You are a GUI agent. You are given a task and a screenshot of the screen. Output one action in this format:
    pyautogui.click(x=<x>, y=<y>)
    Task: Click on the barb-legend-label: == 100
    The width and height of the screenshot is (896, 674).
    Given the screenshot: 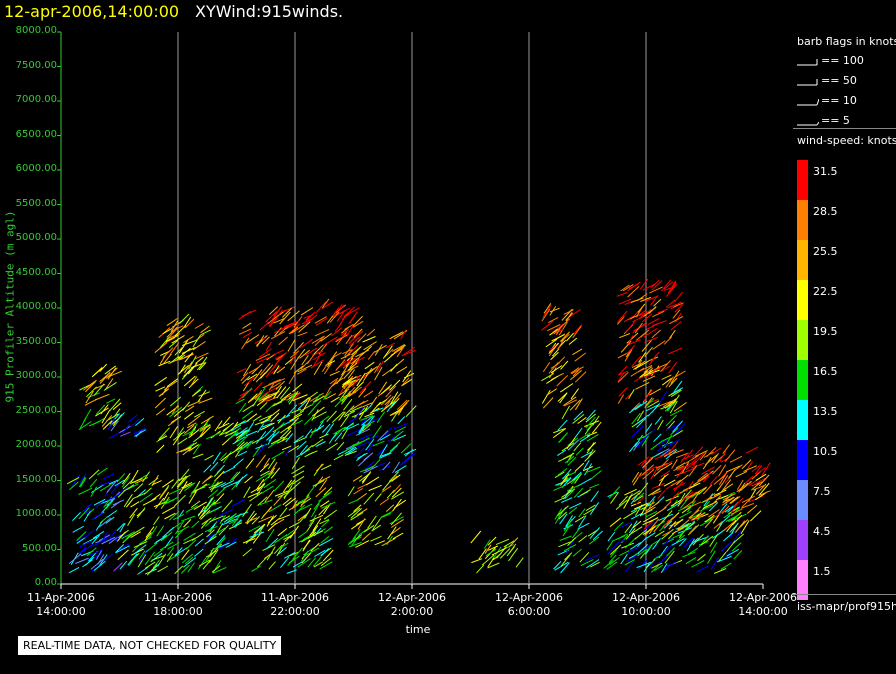 What is the action you would take?
    pyautogui.click(x=842, y=60)
    